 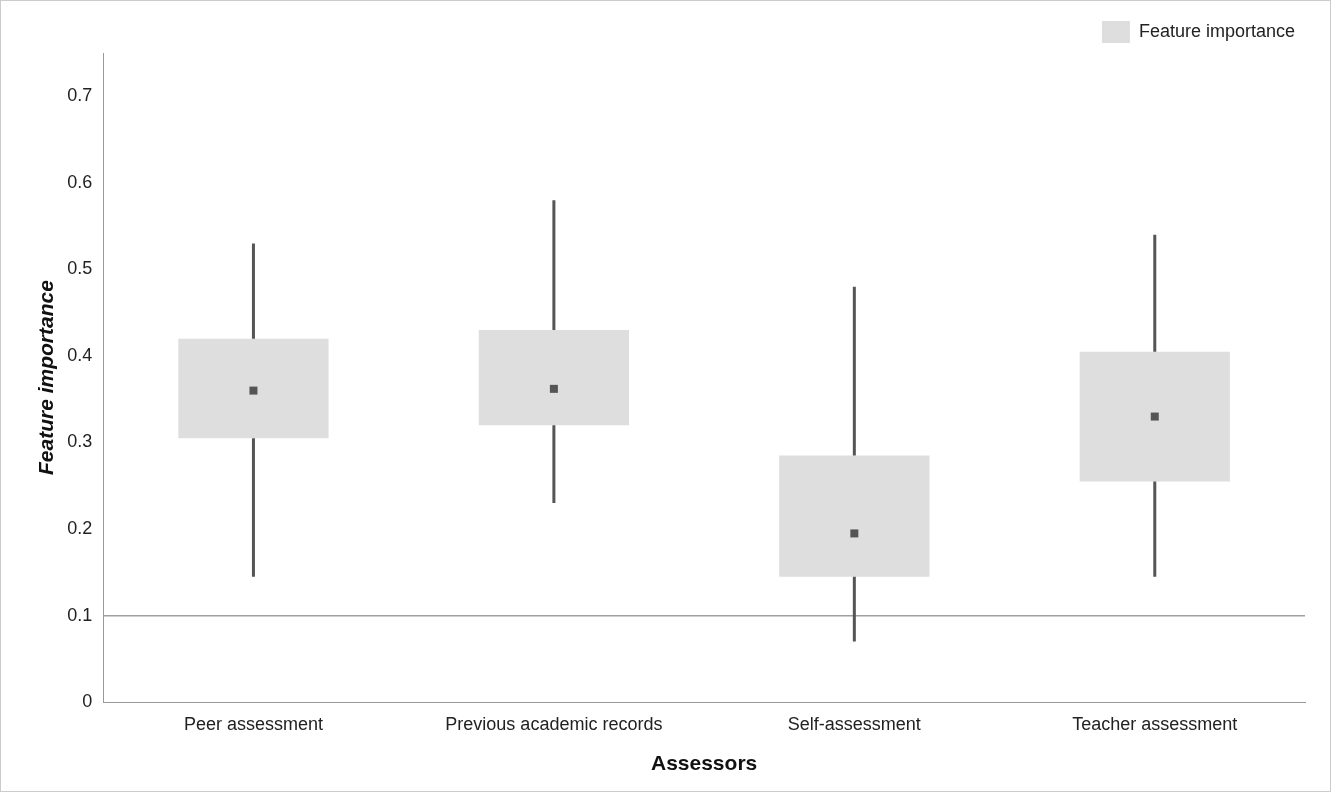 I want to click on legend-label: Feature importance, so click(x=1216, y=30).